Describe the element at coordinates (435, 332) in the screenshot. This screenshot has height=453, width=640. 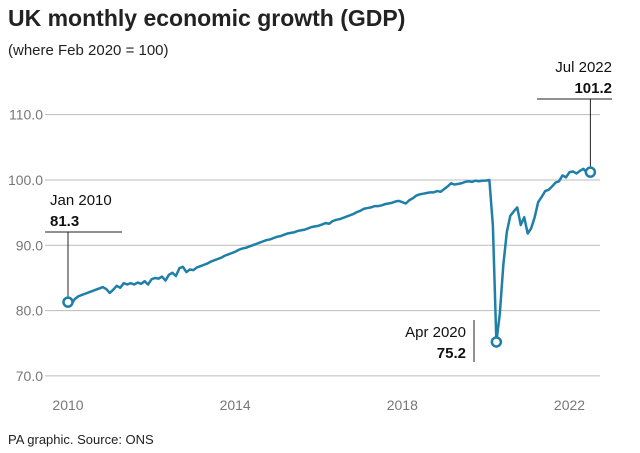
I see `annotation-label: Apr 2020` at that location.